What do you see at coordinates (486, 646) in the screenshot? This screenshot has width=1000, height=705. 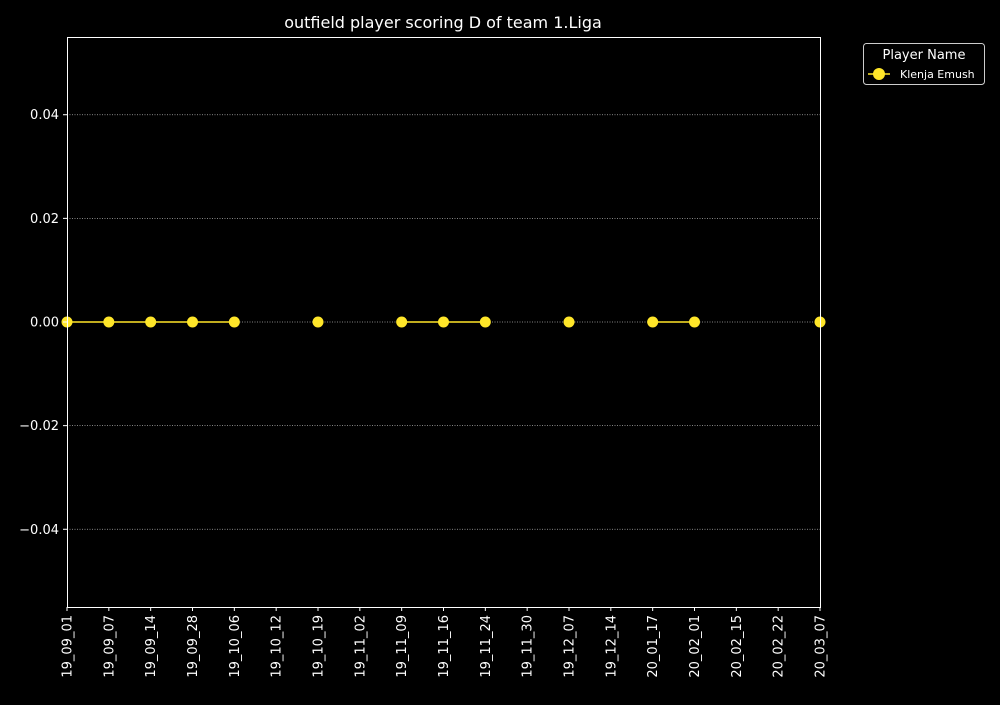 I see `x-tick-label: 19_11_24` at bounding box center [486, 646].